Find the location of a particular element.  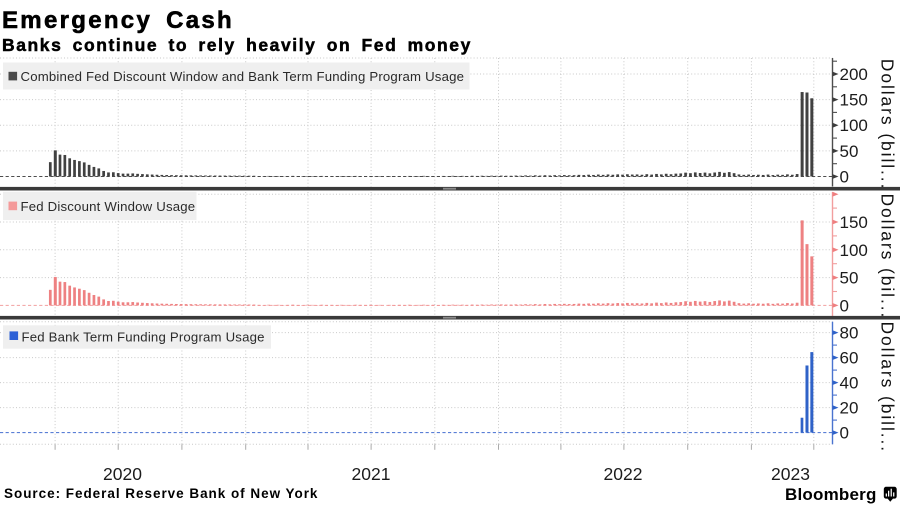

svg-text: 60 is located at coordinates (849, 358).